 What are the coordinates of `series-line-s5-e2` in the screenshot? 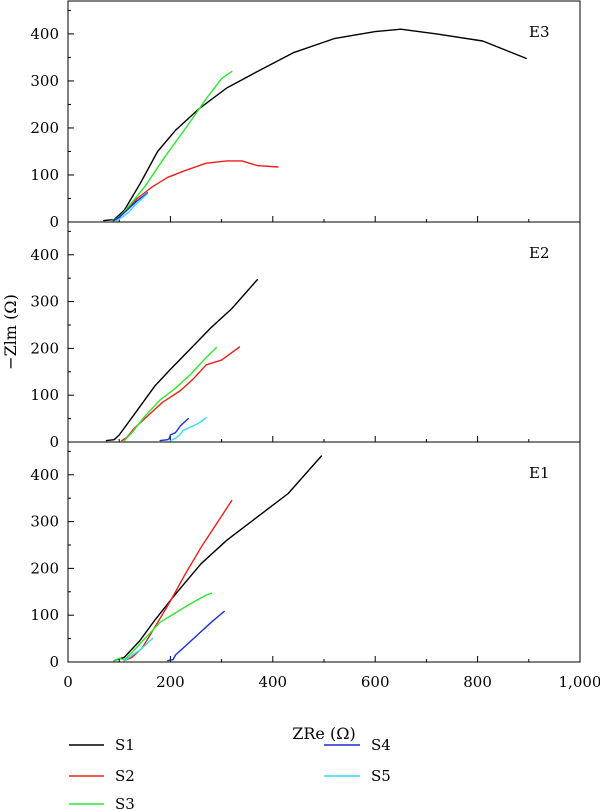 It's located at (188, 429).